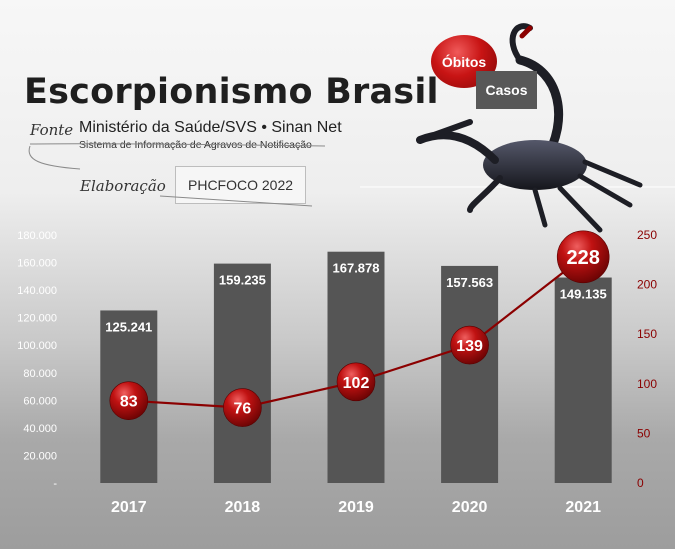 This screenshot has width=675, height=549. I want to click on y-right-tick-label: 0, so click(640, 483).